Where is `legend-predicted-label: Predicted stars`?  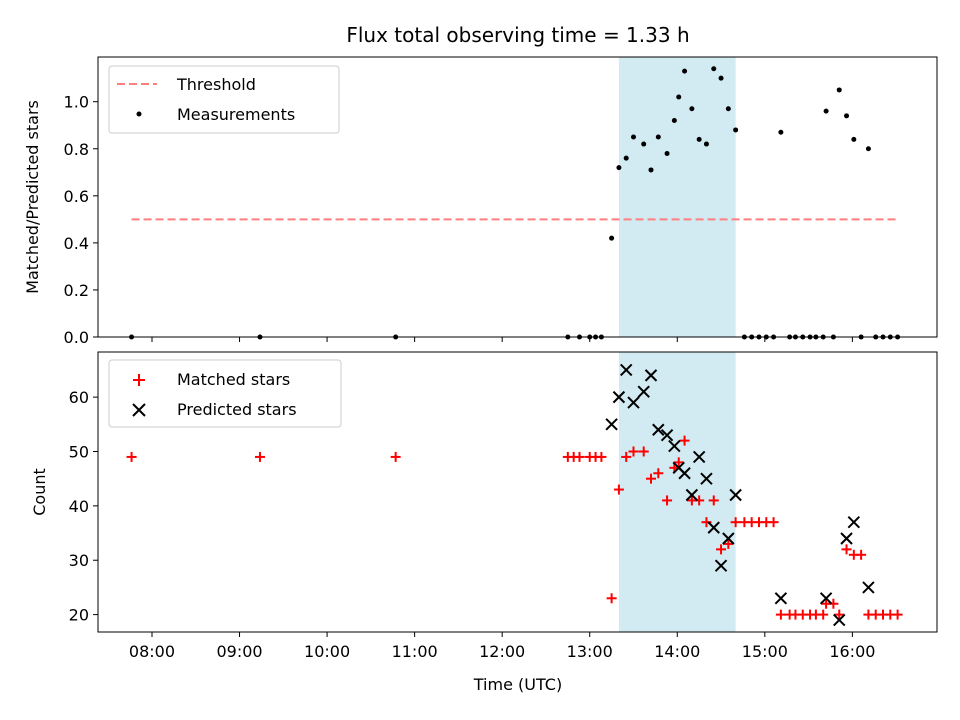
legend-predicted-label: Predicted stars is located at coordinates (237, 409).